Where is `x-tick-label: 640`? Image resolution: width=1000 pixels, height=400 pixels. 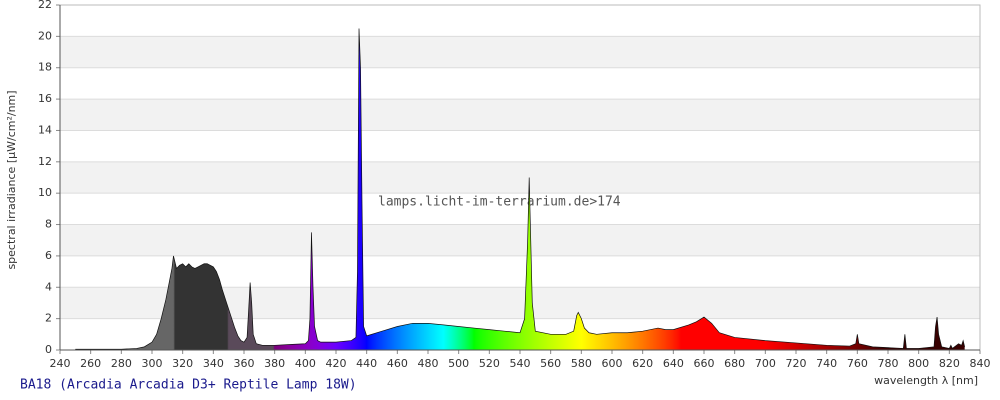 x-tick-label: 640 is located at coordinates (673, 363).